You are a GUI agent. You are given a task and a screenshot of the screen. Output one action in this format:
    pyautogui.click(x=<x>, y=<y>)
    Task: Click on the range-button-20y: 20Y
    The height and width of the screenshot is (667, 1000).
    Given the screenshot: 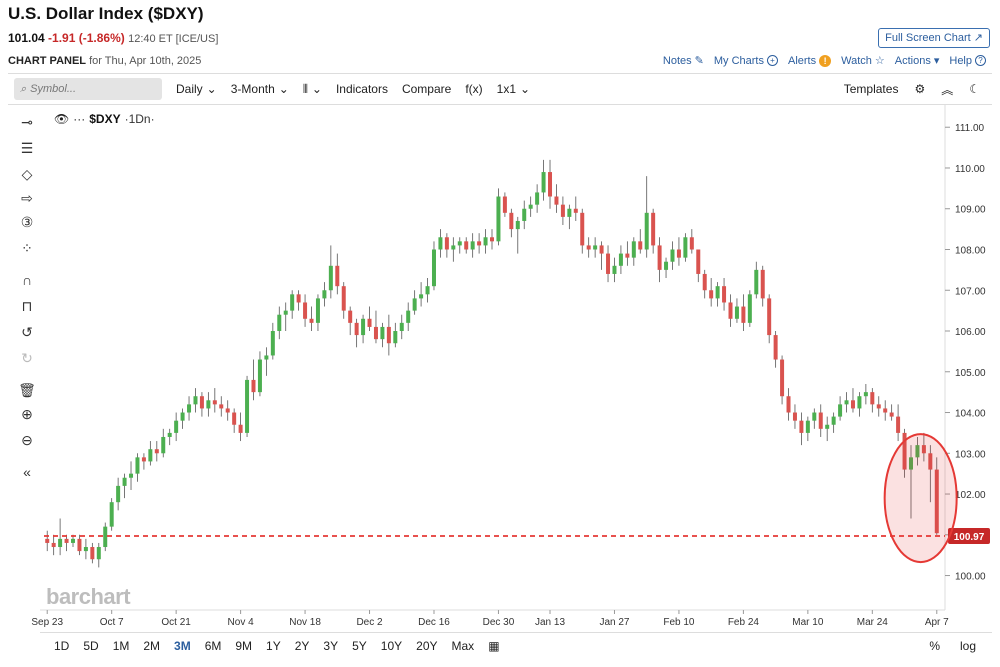 What is the action you would take?
    pyautogui.click(x=427, y=645)
    